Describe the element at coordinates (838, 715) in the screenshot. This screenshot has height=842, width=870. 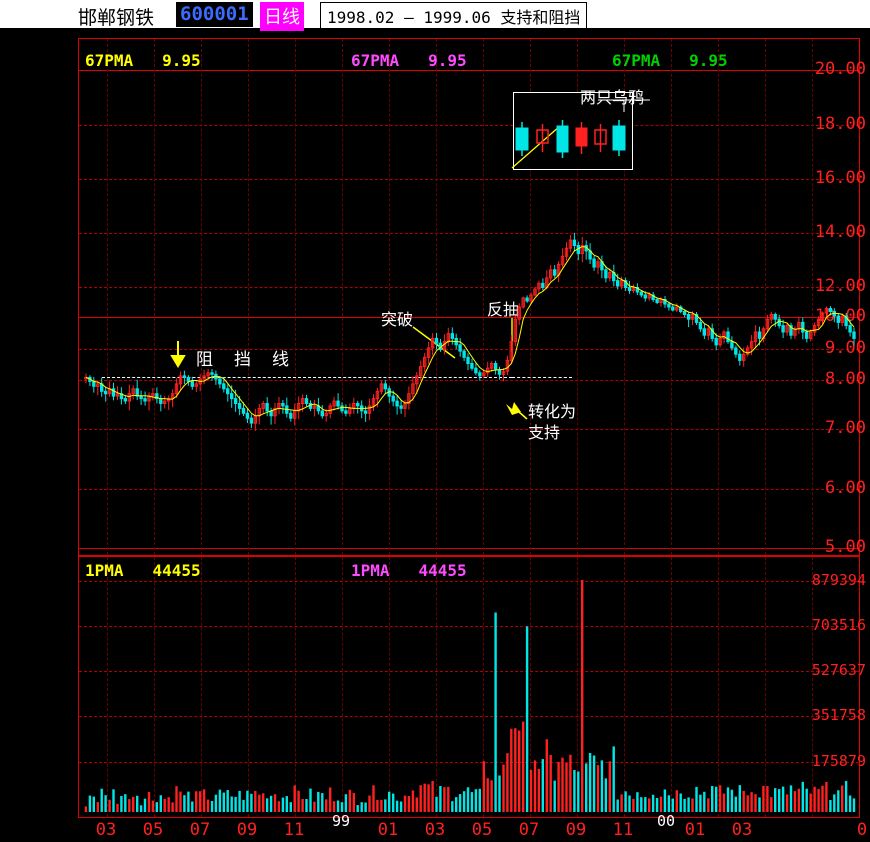
I see `vol-ytick-351758: 351758` at that location.